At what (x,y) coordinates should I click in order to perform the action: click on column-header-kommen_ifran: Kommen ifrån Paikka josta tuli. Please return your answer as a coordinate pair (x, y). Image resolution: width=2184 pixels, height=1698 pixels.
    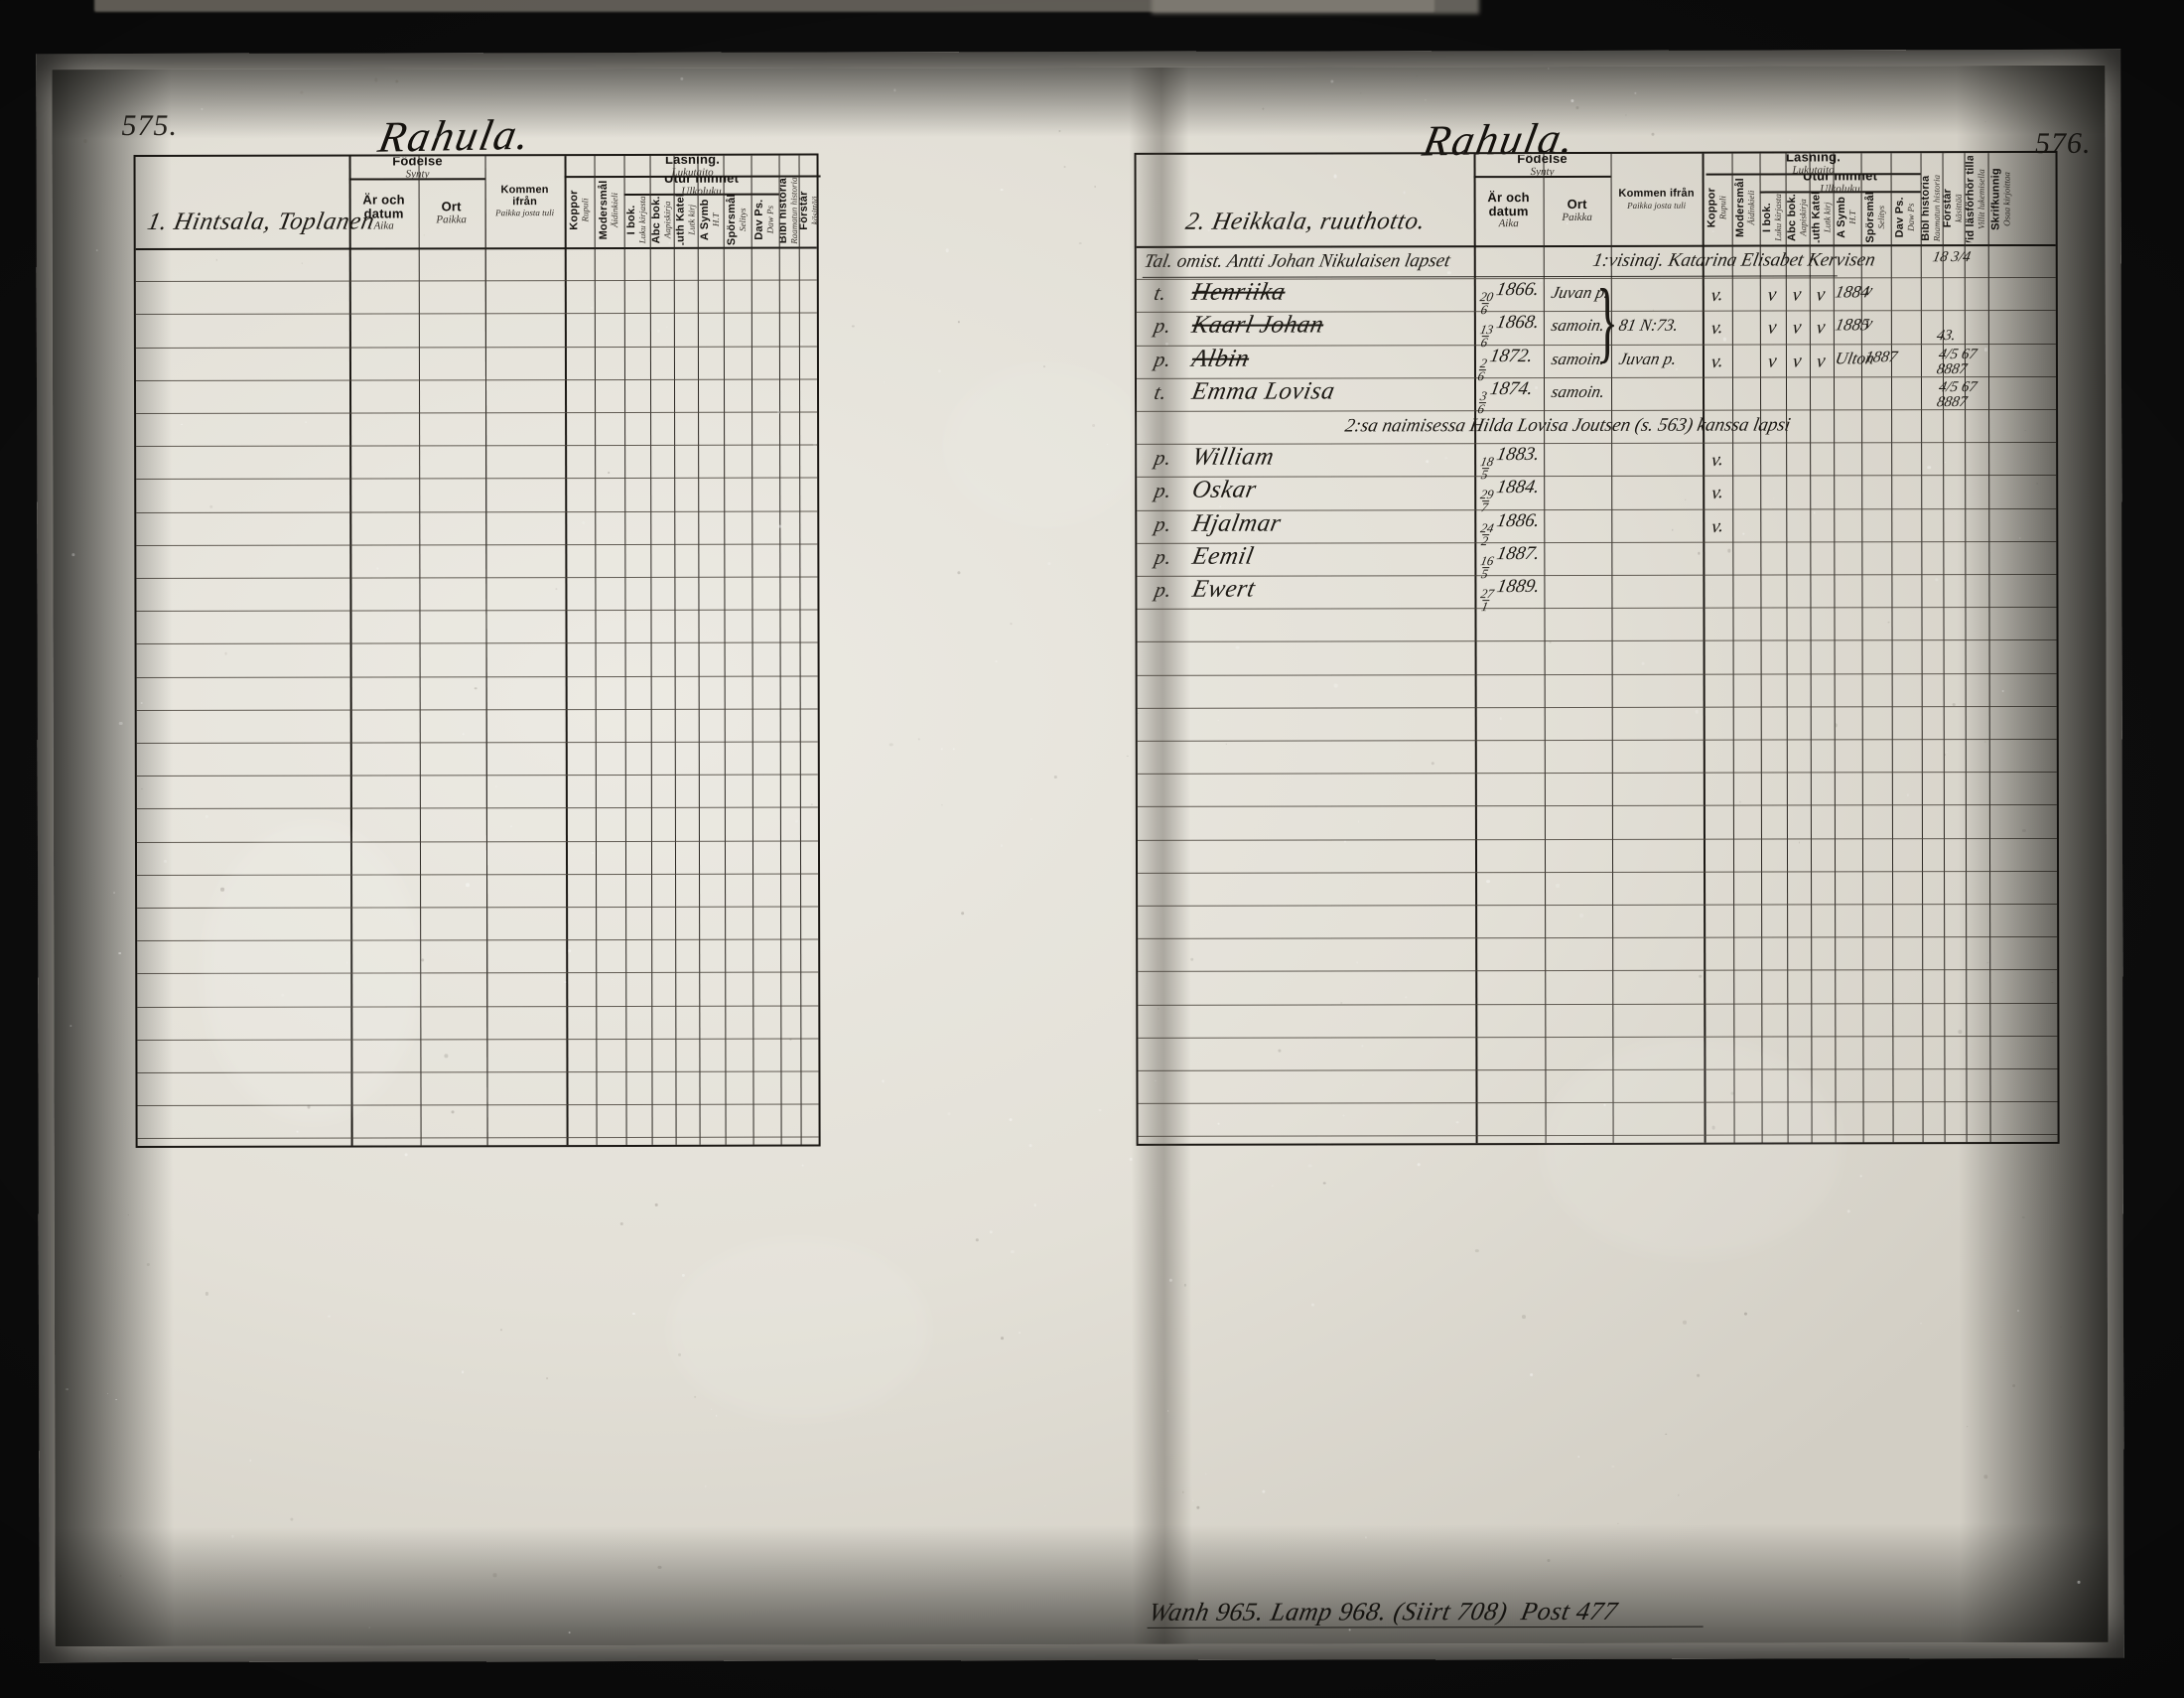
    Looking at the image, I should click on (1657, 199).